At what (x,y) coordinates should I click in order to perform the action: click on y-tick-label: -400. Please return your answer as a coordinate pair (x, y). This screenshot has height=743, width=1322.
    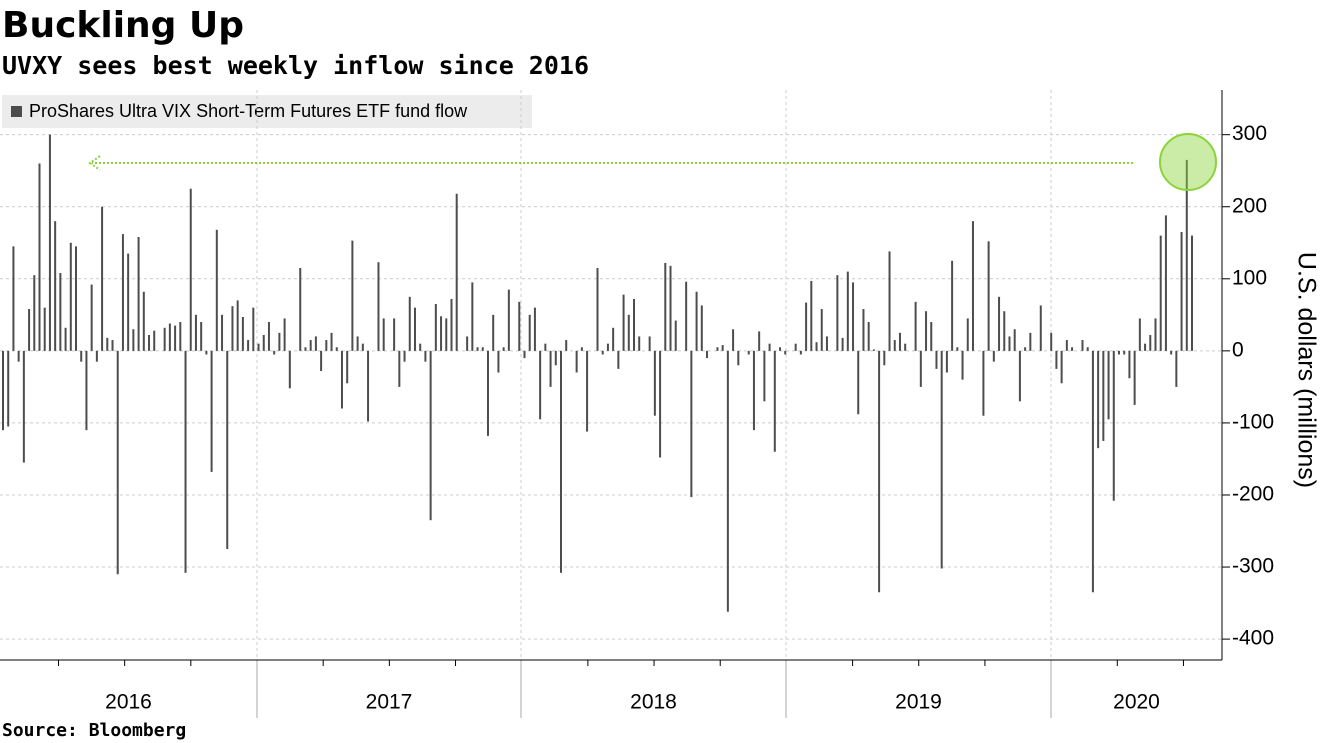
    Looking at the image, I should click on (1253, 638).